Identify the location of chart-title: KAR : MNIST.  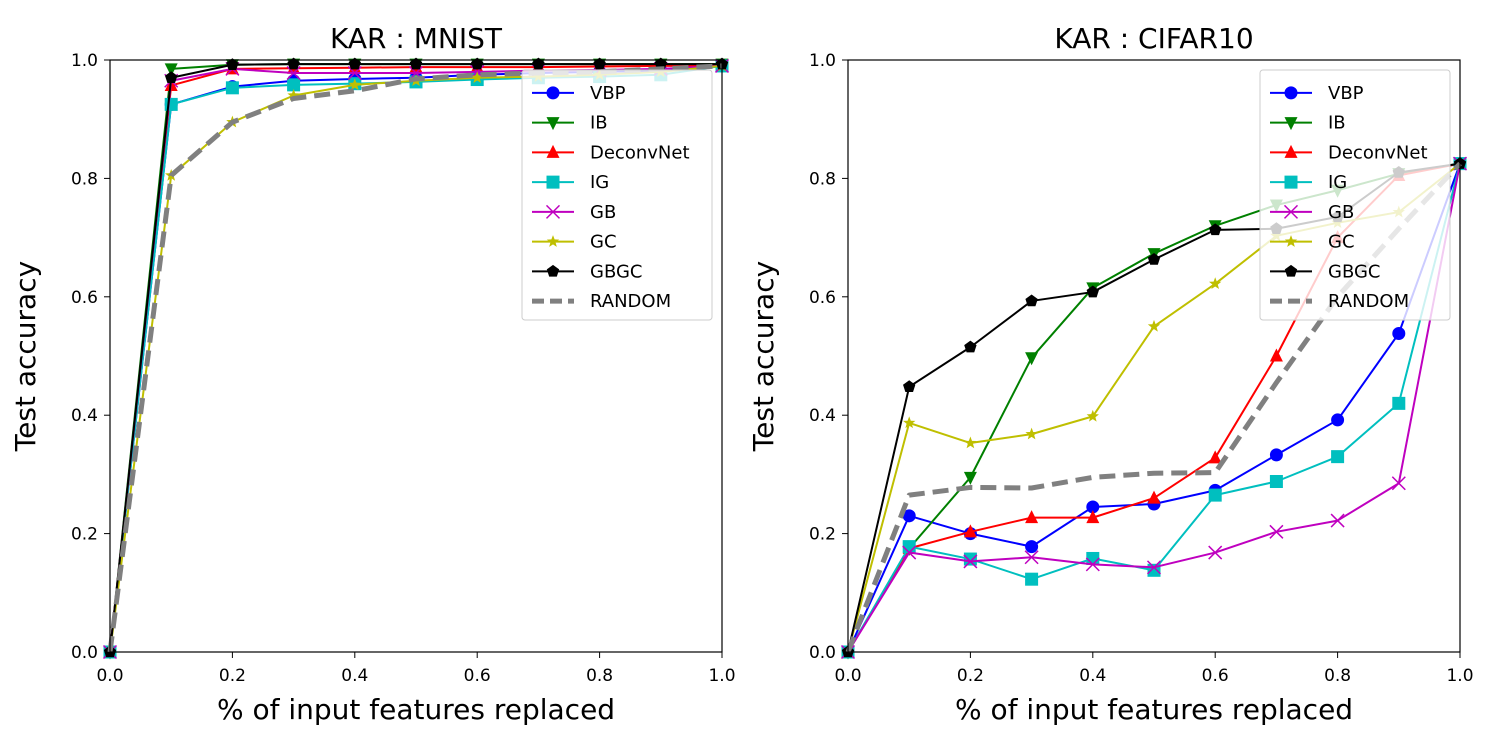
(416, 38).